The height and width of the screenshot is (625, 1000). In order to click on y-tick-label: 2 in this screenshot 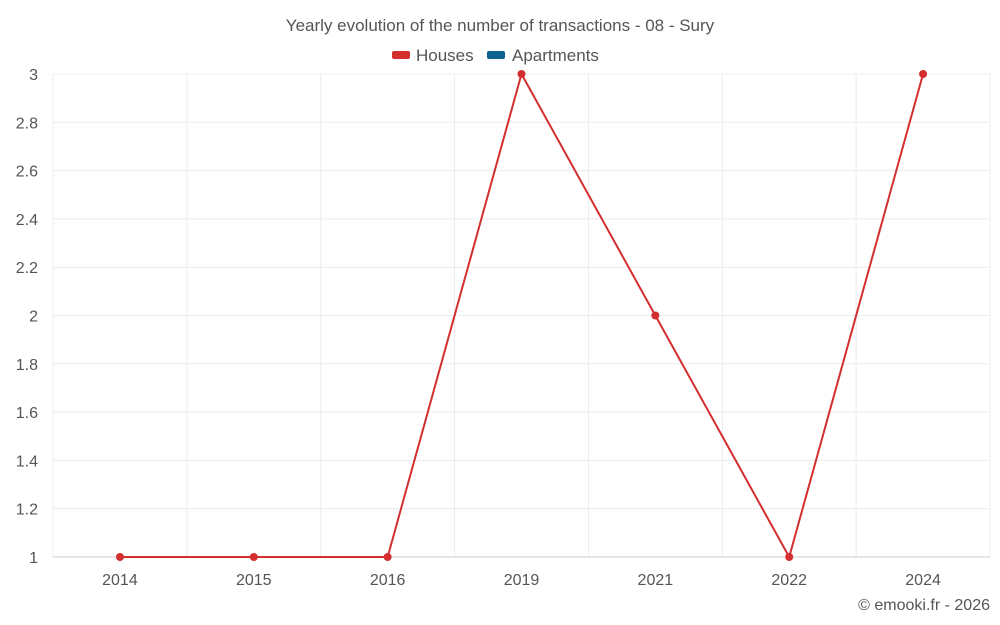, I will do `click(33, 317)`.